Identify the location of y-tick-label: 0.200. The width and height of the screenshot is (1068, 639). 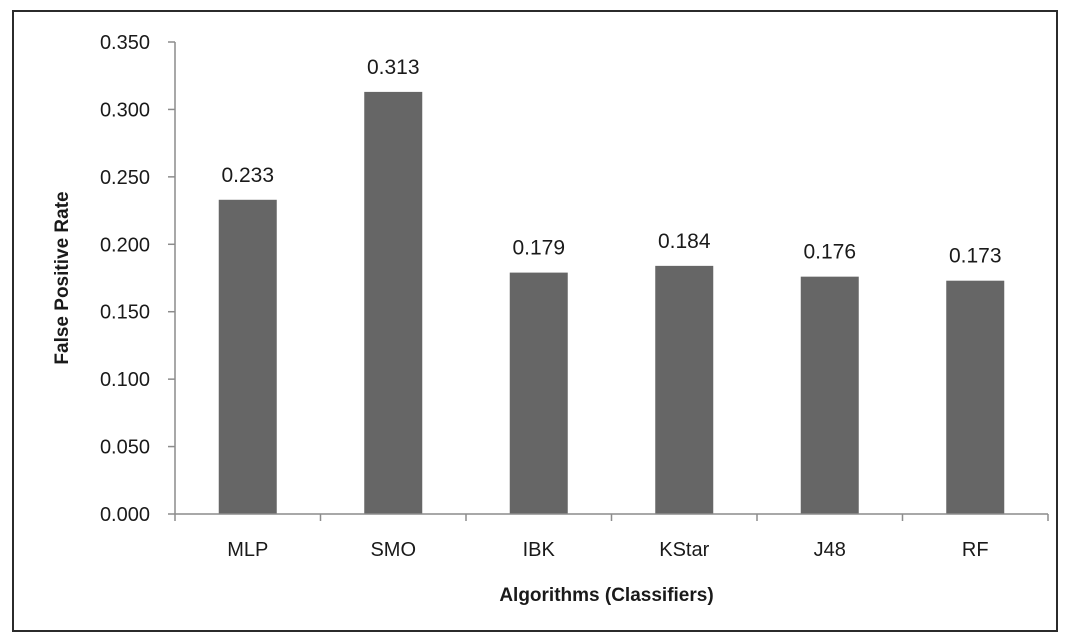
(125, 245).